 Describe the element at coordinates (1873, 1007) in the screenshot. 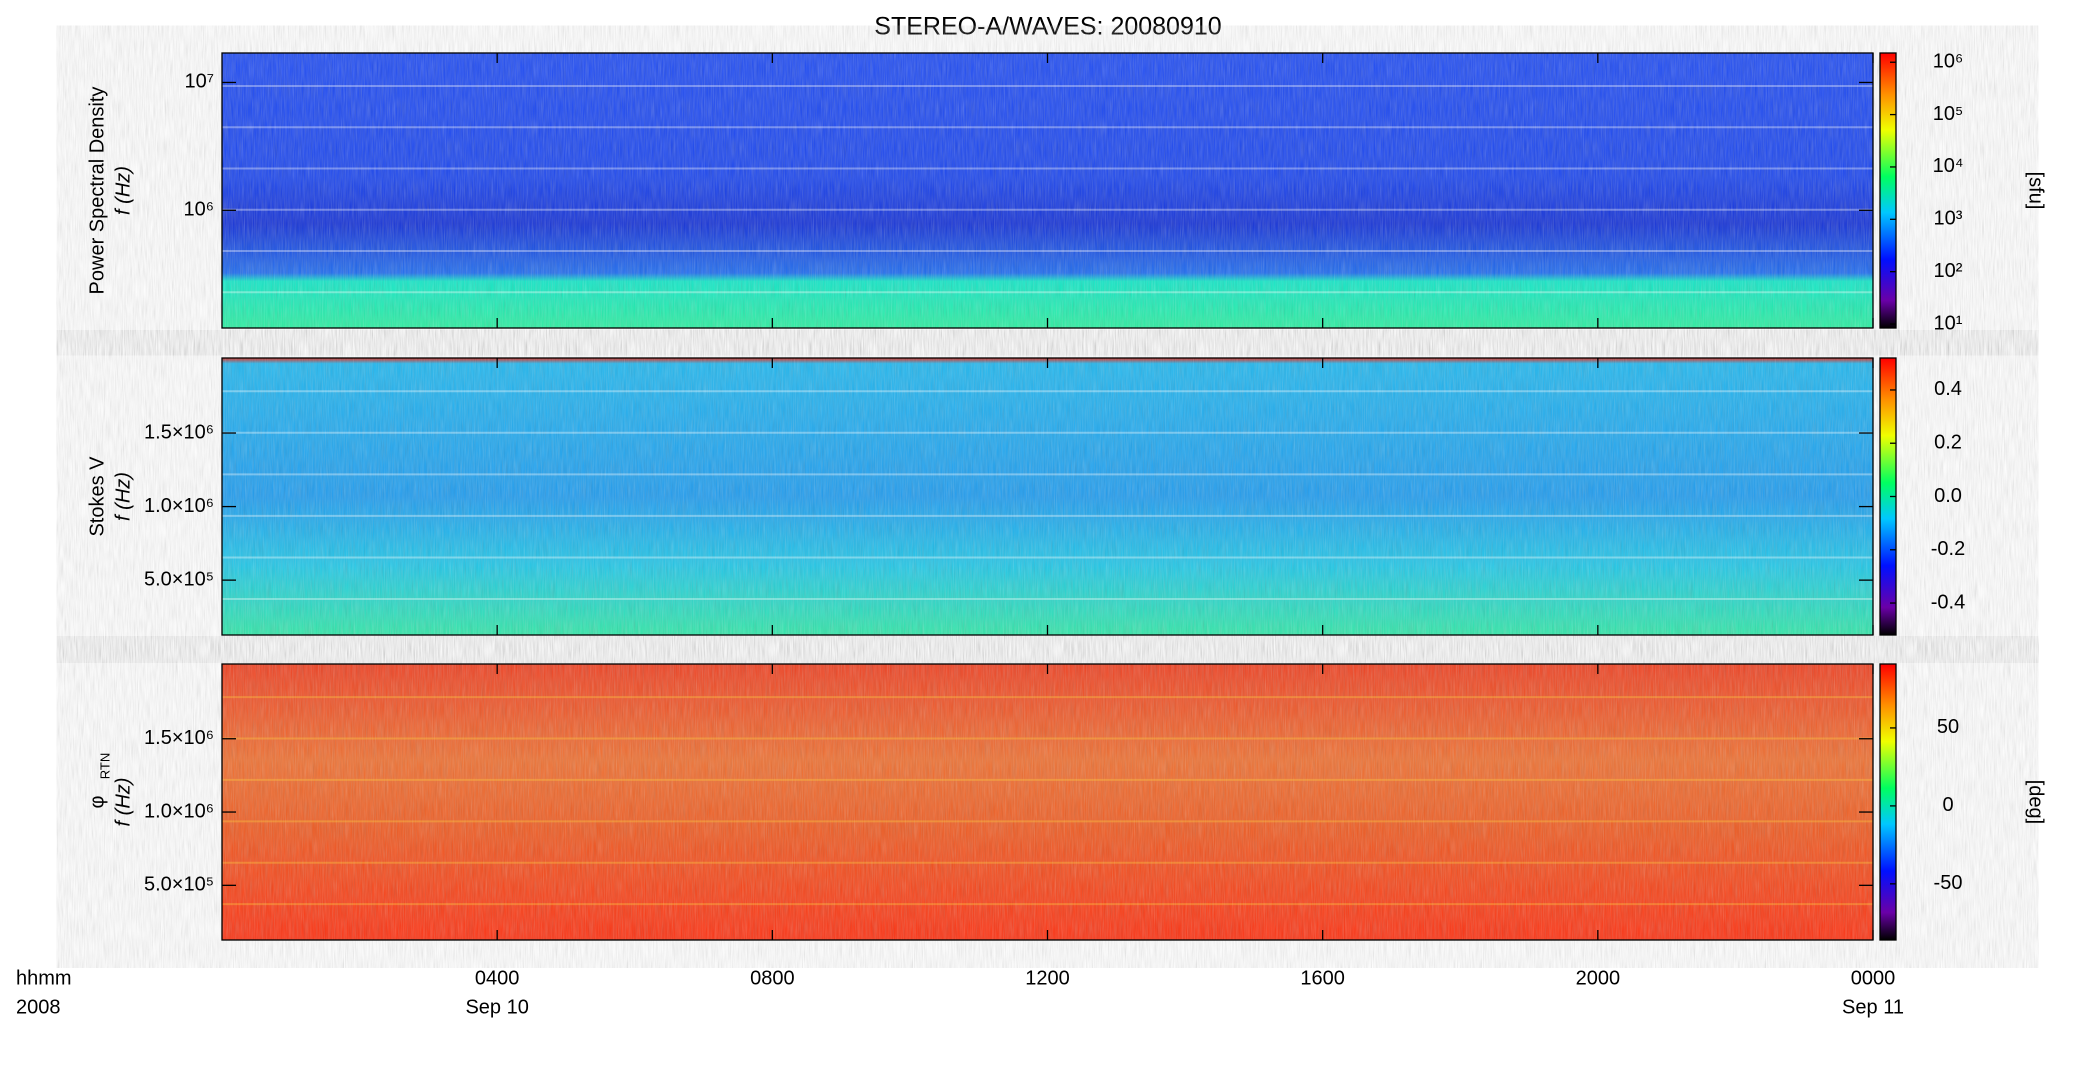

I see `x-date-label: Sep 11` at that location.